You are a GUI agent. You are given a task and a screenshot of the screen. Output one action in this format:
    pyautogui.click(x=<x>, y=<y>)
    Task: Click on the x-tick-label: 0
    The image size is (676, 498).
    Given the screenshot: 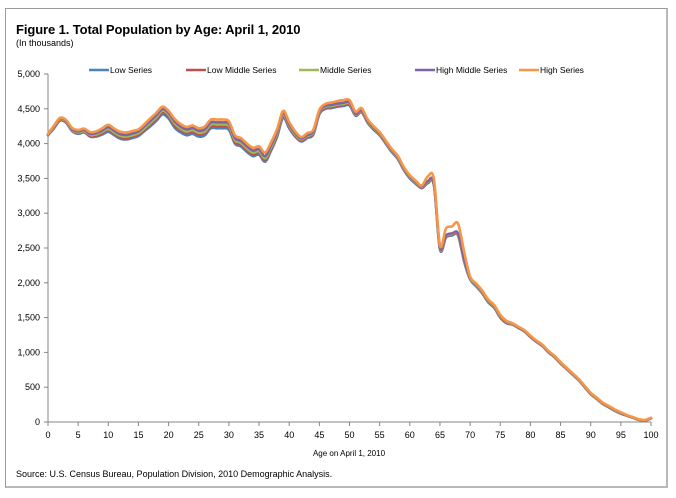 What is the action you would take?
    pyautogui.click(x=47, y=435)
    